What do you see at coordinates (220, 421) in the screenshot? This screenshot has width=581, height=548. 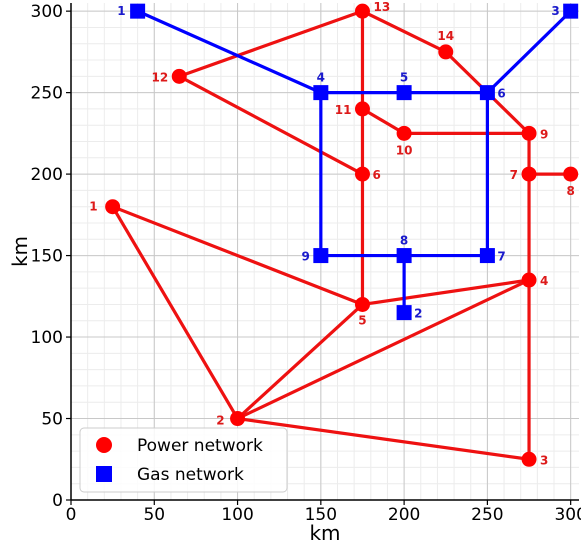 I see `power-node-label-2: 2` at bounding box center [220, 421].